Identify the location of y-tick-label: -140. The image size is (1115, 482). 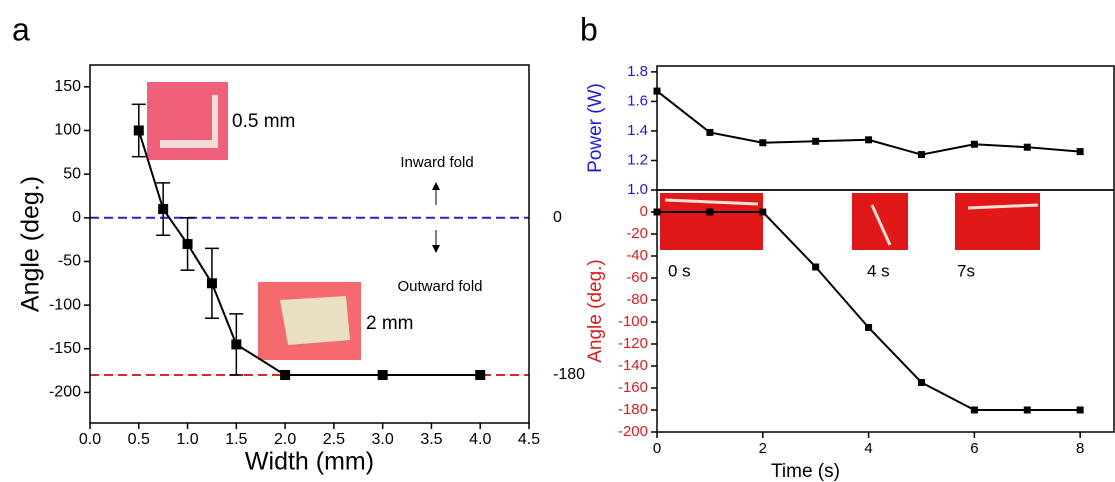
(633, 365).